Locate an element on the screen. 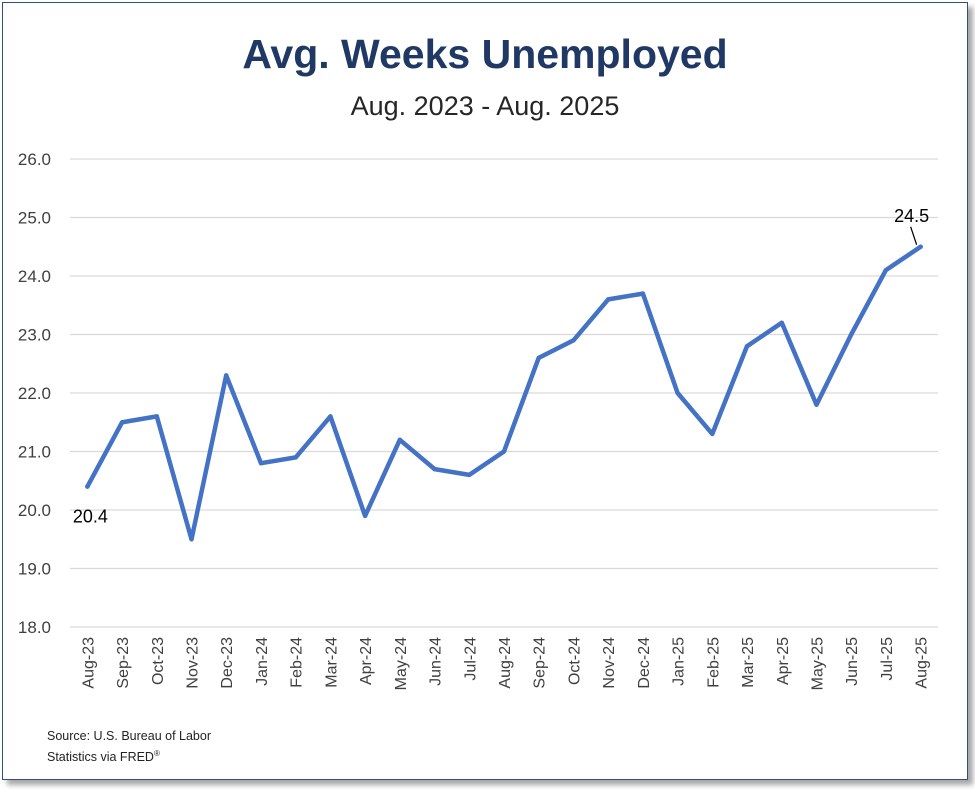  y-tick-label: 18.0 is located at coordinates (34, 627).